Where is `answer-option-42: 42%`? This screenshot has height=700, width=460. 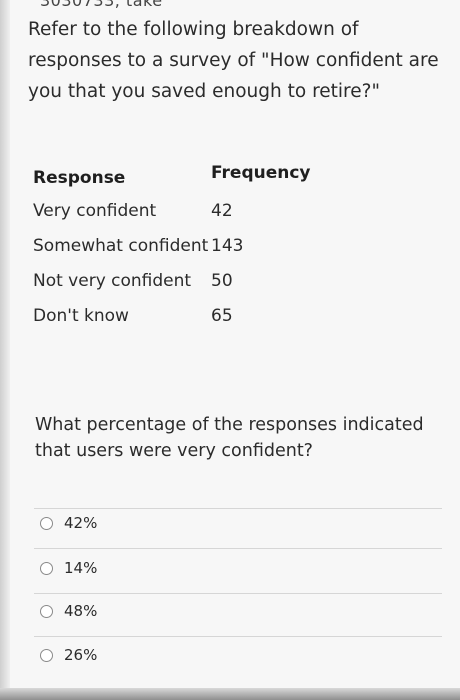 answer-option-42: 42% is located at coordinates (68, 523).